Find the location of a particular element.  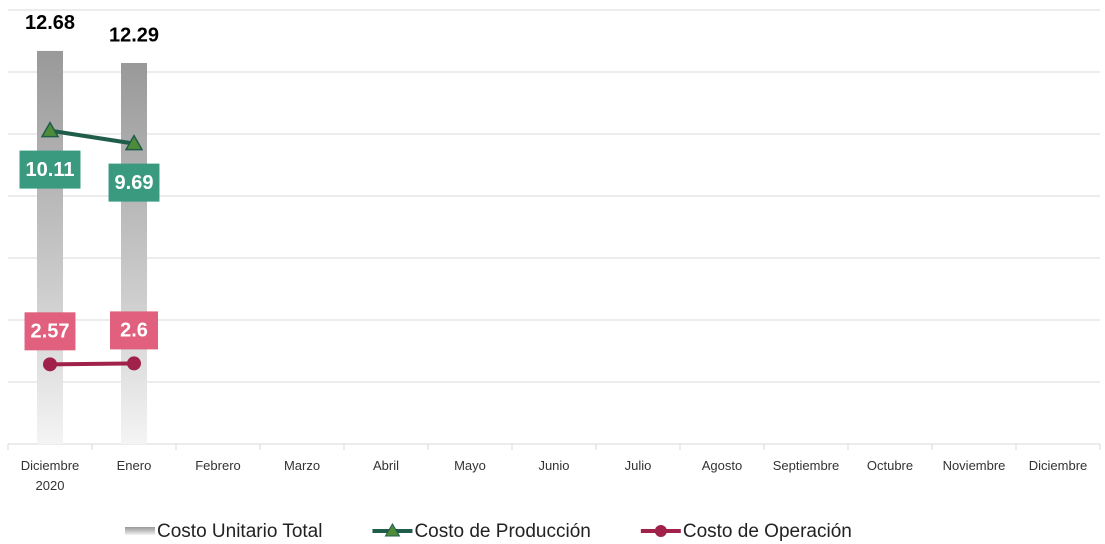

data-label: 9.69 is located at coordinates (134, 183).